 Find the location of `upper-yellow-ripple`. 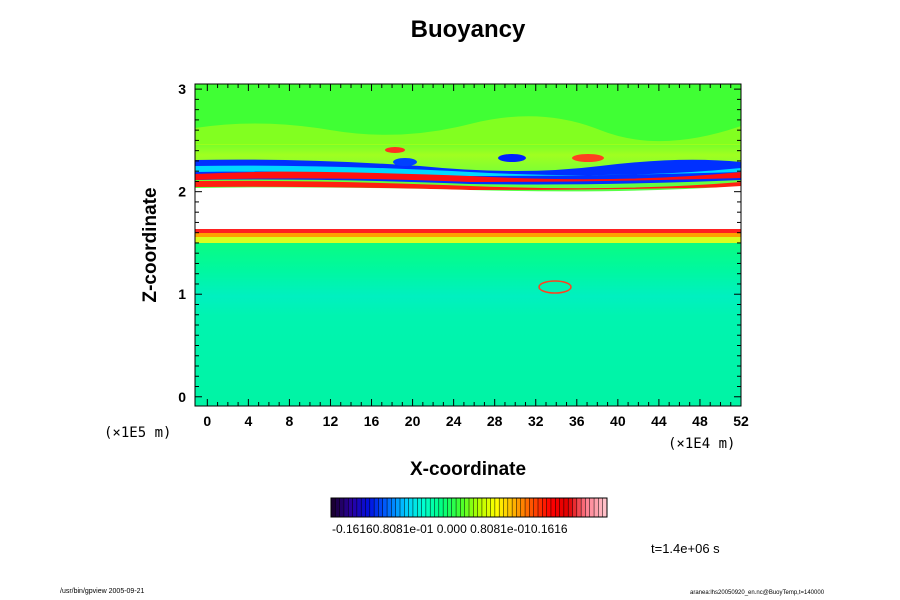

upper-yellow-ripple is located at coordinates (468, 130).